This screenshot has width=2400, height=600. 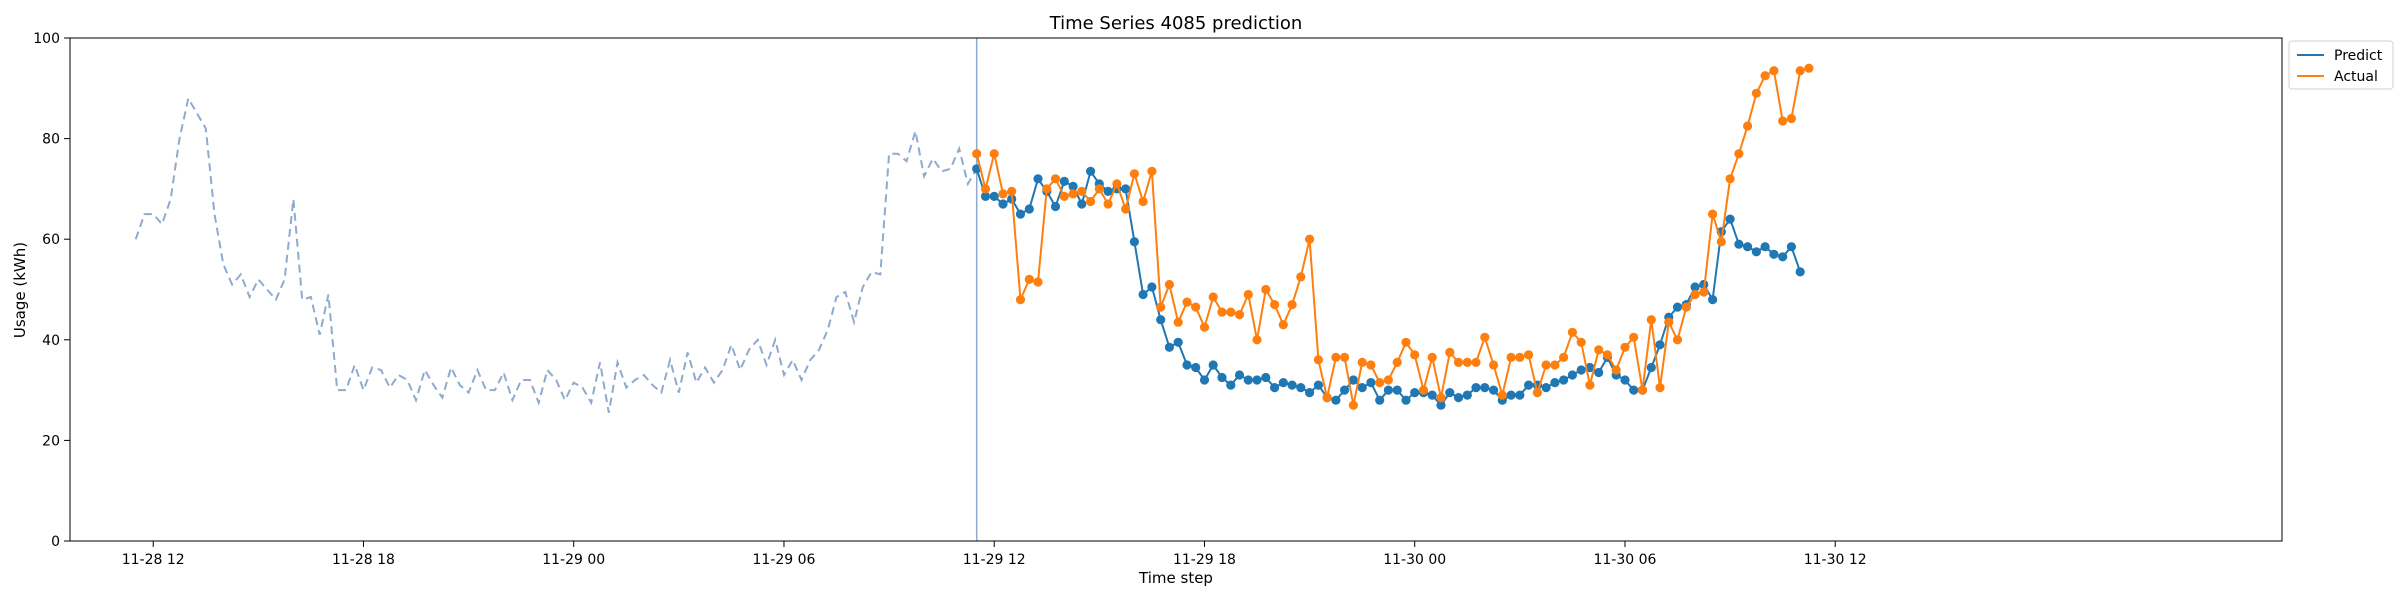 What do you see at coordinates (51, 240) in the screenshot?
I see `y-tick-label: 60` at bounding box center [51, 240].